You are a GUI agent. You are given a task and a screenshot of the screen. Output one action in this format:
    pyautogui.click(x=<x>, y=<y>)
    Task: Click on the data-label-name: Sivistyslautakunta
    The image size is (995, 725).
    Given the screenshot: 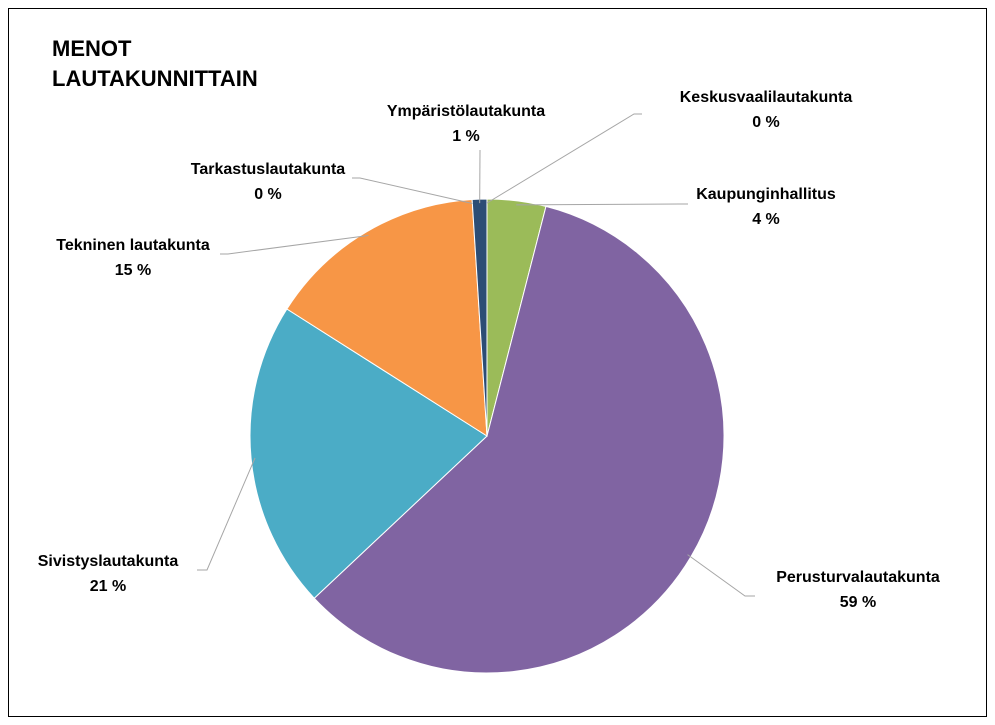 What is the action you would take?
    pyautogui.click(x=108, y=561)
    